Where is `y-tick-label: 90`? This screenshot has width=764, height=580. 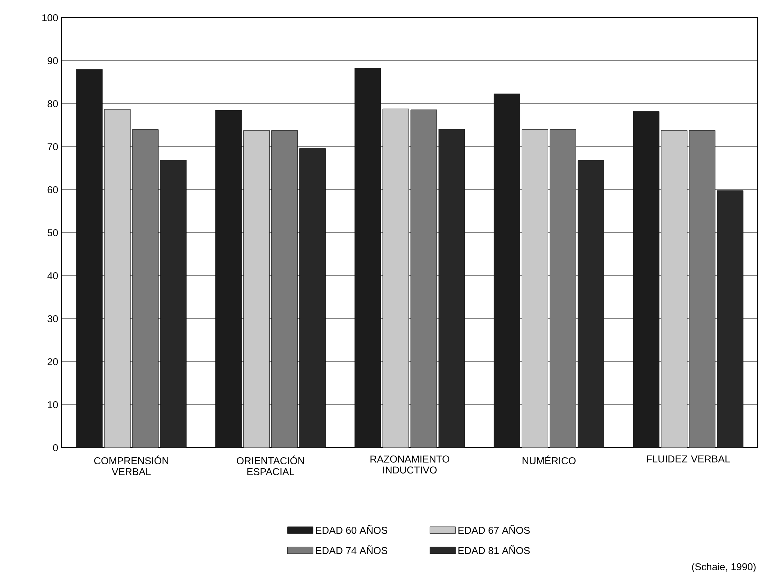 y-tick-label: 90 is located at coordinates (53, 61).